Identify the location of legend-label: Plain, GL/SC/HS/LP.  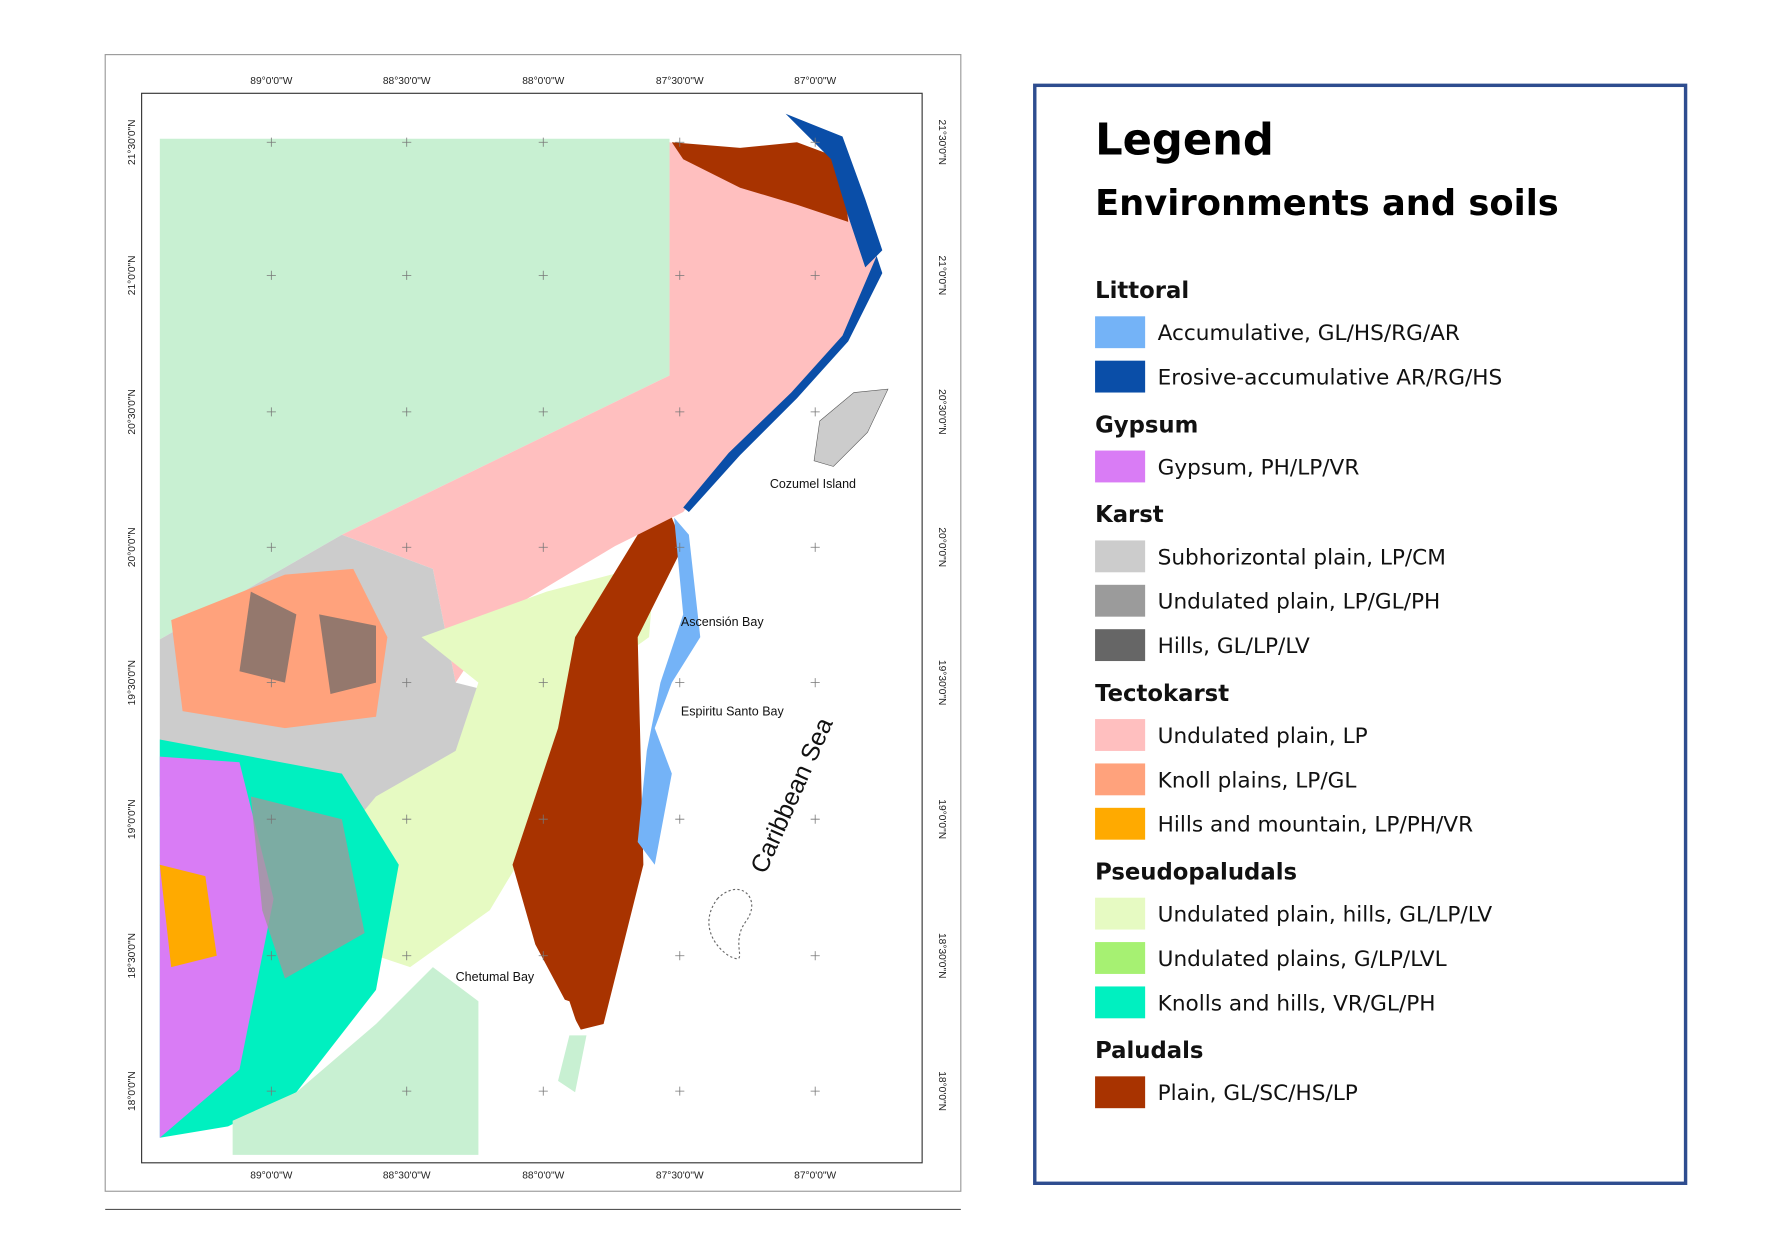
(1258, 1093).